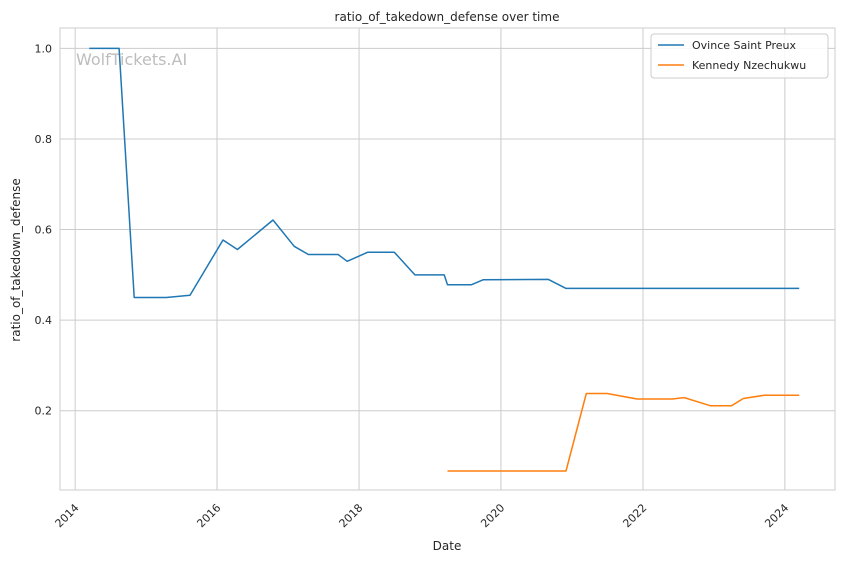 The width and height of the screenshot is (844, 561). I want to click on x-axis-title: Date, so click(447, 546).